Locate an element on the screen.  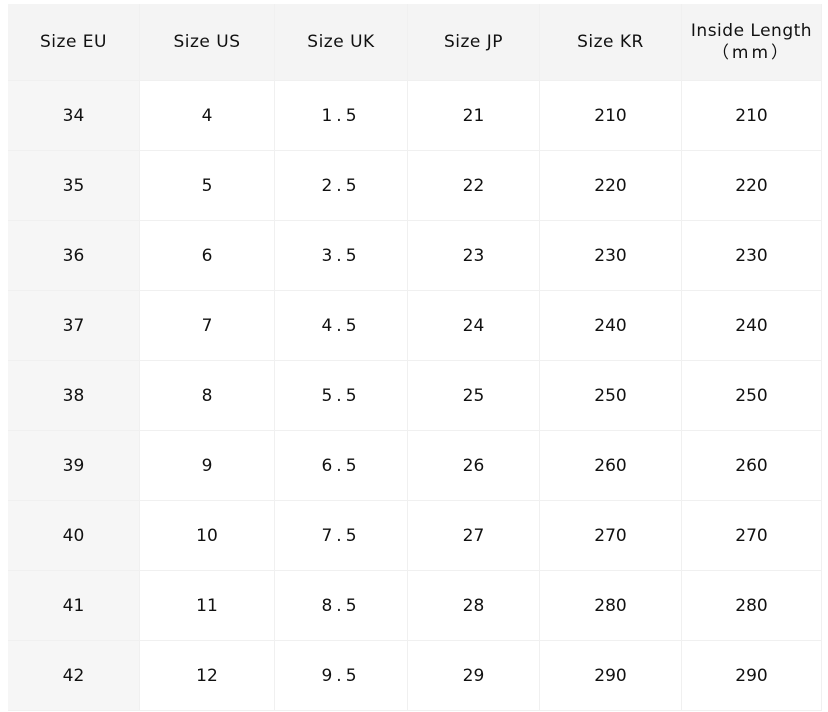
table-cell: 5.5 is located at coordinates (341, 396).